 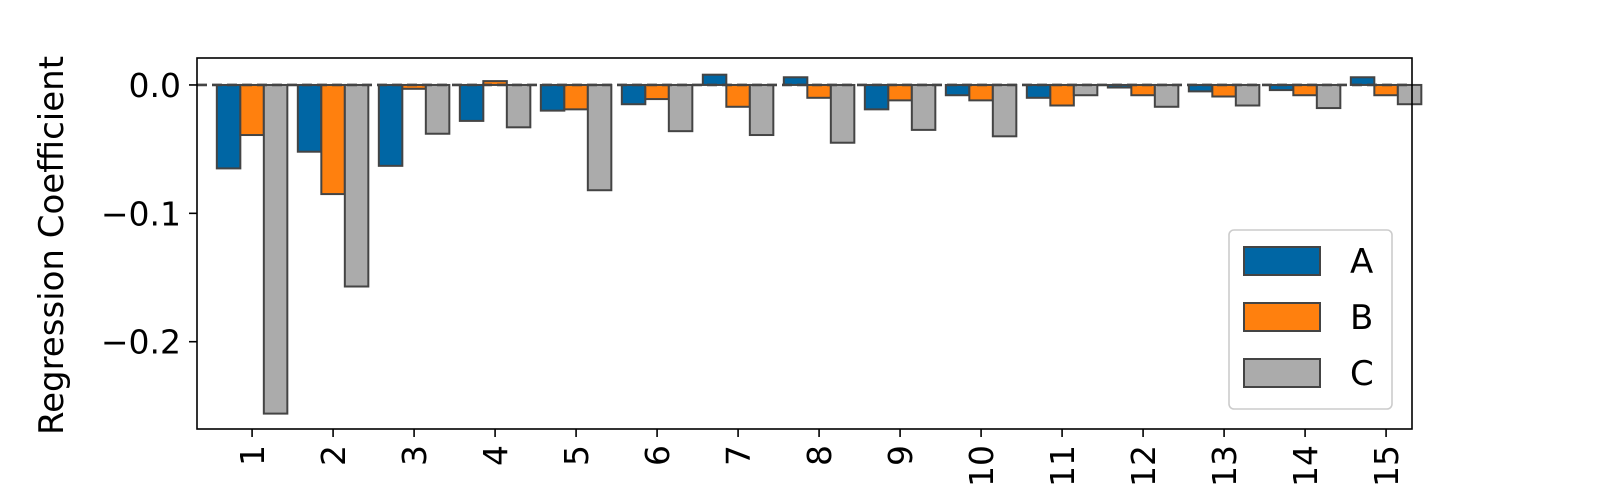 I want to click on legend-label-B: B, so click(x=1361, y=318).